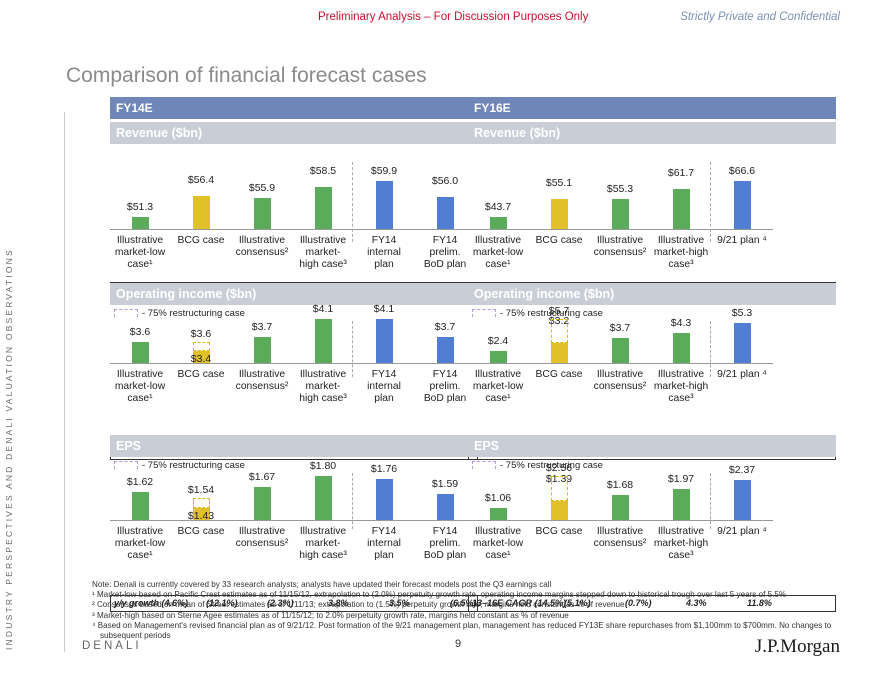 The image size is (880, 680). What do you see at coordinates (652, 603) in the screenshot?
I see `eps-metric-row: 13–16E CAGR (14.5%) (5.1%) (0.7%) 4.3% 11.8%` at bounding box center [652, 603].